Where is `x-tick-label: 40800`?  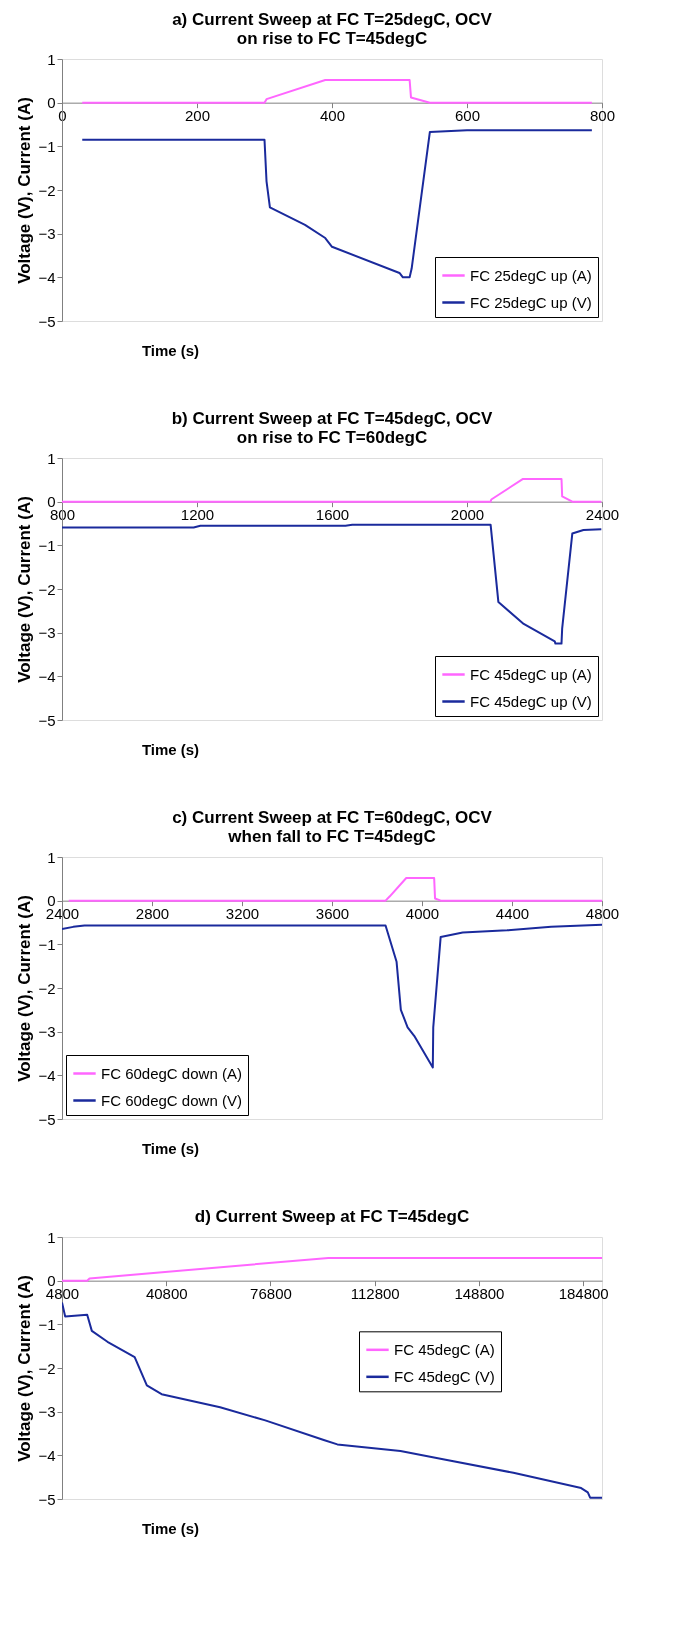 x-tick-label: 40800 is located at coordinates (166, 1294).